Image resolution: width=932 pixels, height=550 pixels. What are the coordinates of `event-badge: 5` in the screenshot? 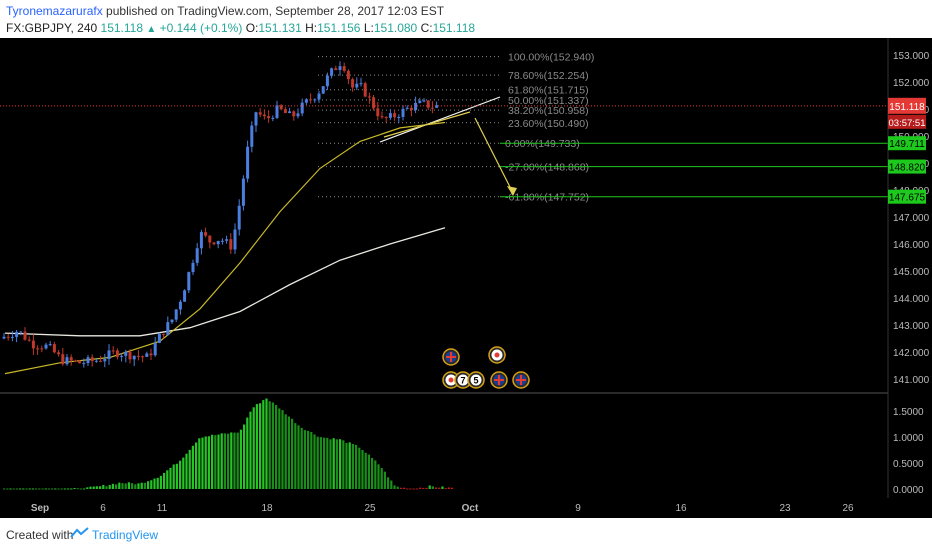 It's located at (476, 380).